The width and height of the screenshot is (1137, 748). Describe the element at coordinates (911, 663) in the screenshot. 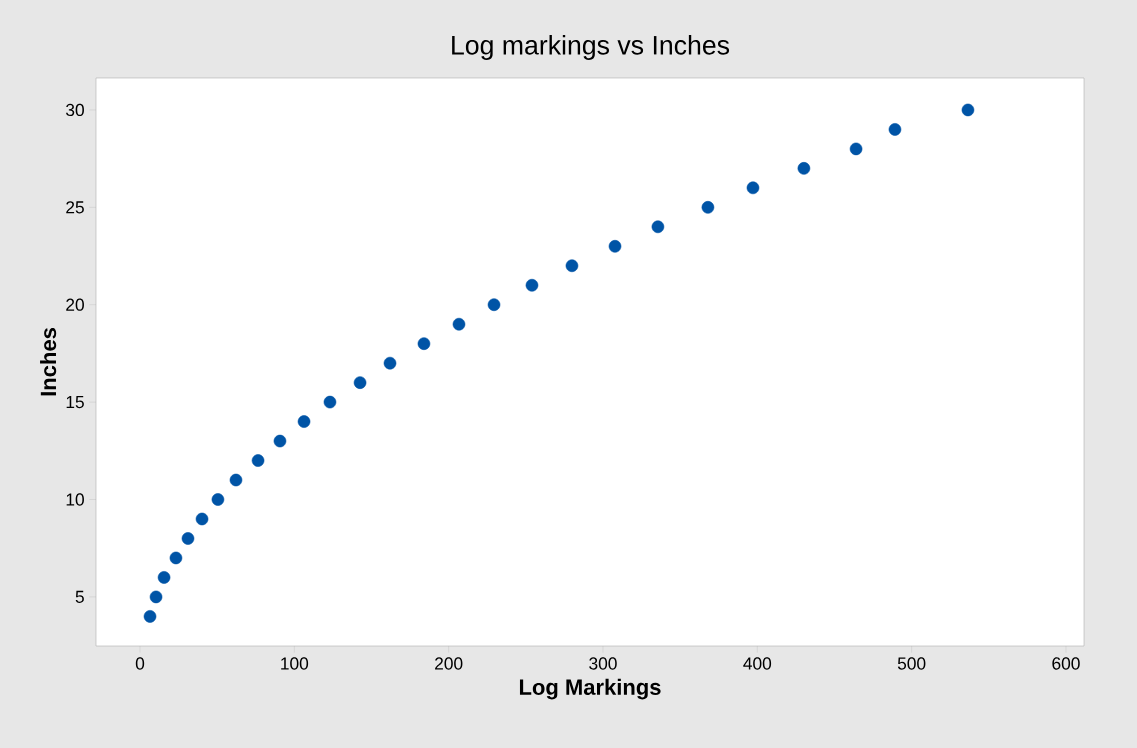

I see `x-tick-label: 500` at that location.